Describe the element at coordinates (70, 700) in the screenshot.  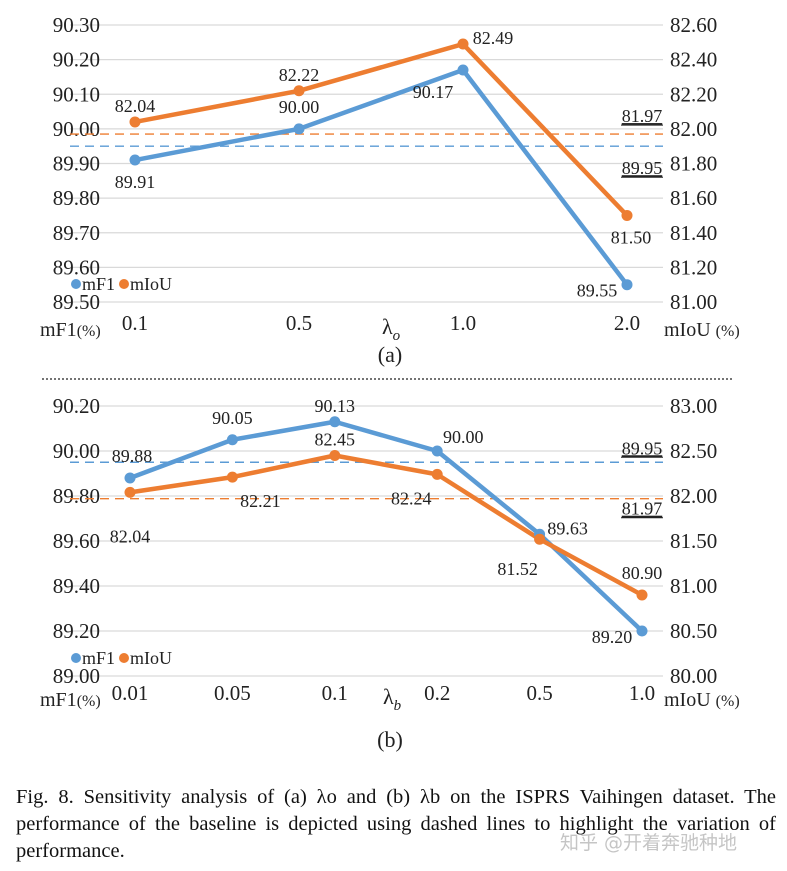
I see `left-axis-label: mF1(%)` at that location.